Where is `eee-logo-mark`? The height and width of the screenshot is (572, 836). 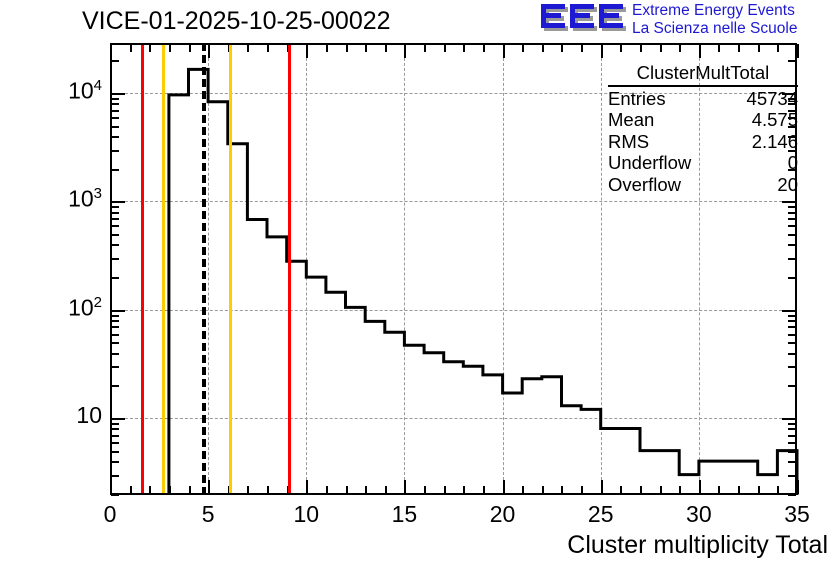
eee-logo-mark is located at coordinates (583, 17).